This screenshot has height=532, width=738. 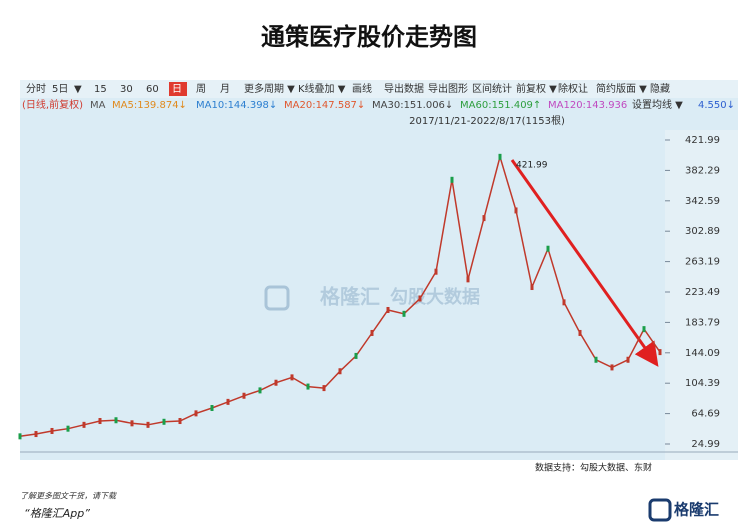 What do you see at coordinates (52, 104) in the screenshot?
I see `ma-label: (日线,前复权)` at bounding box center [52, 104].